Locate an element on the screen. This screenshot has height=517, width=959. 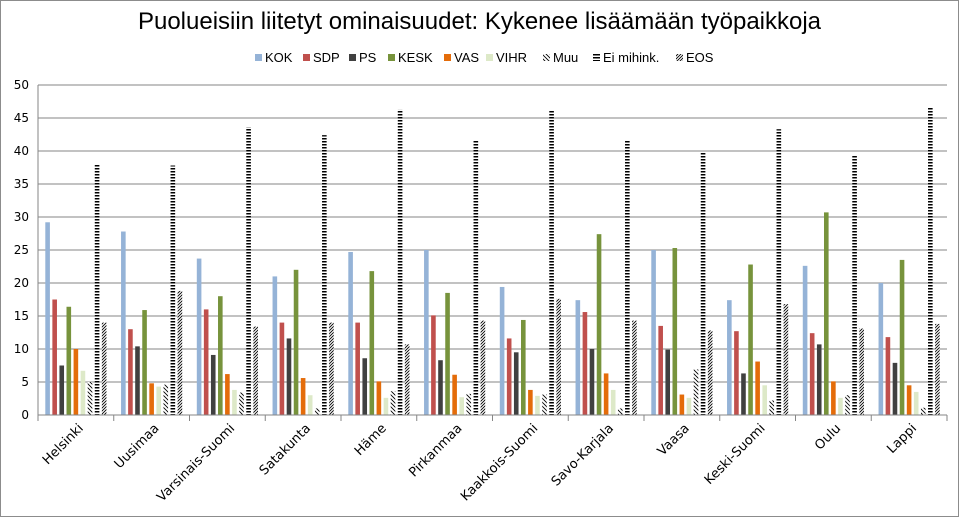
bar-ei-mihink--8 is located at coordinates (703, 283).